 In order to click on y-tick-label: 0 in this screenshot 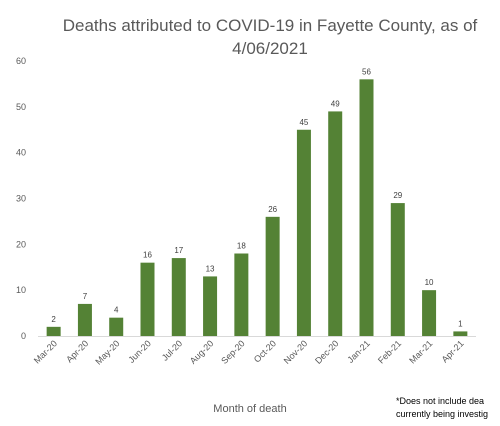, I will do `click(23, 336)`.